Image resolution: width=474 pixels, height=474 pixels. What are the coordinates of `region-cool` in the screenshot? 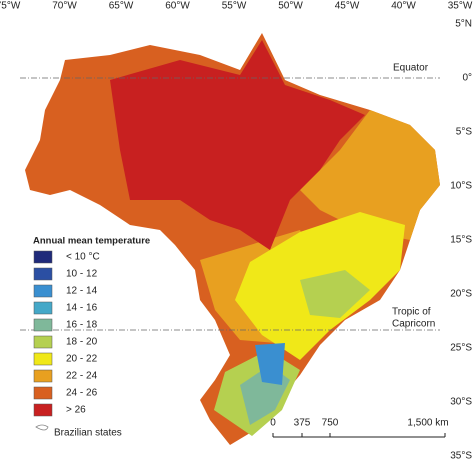 It's located at (335, 294).